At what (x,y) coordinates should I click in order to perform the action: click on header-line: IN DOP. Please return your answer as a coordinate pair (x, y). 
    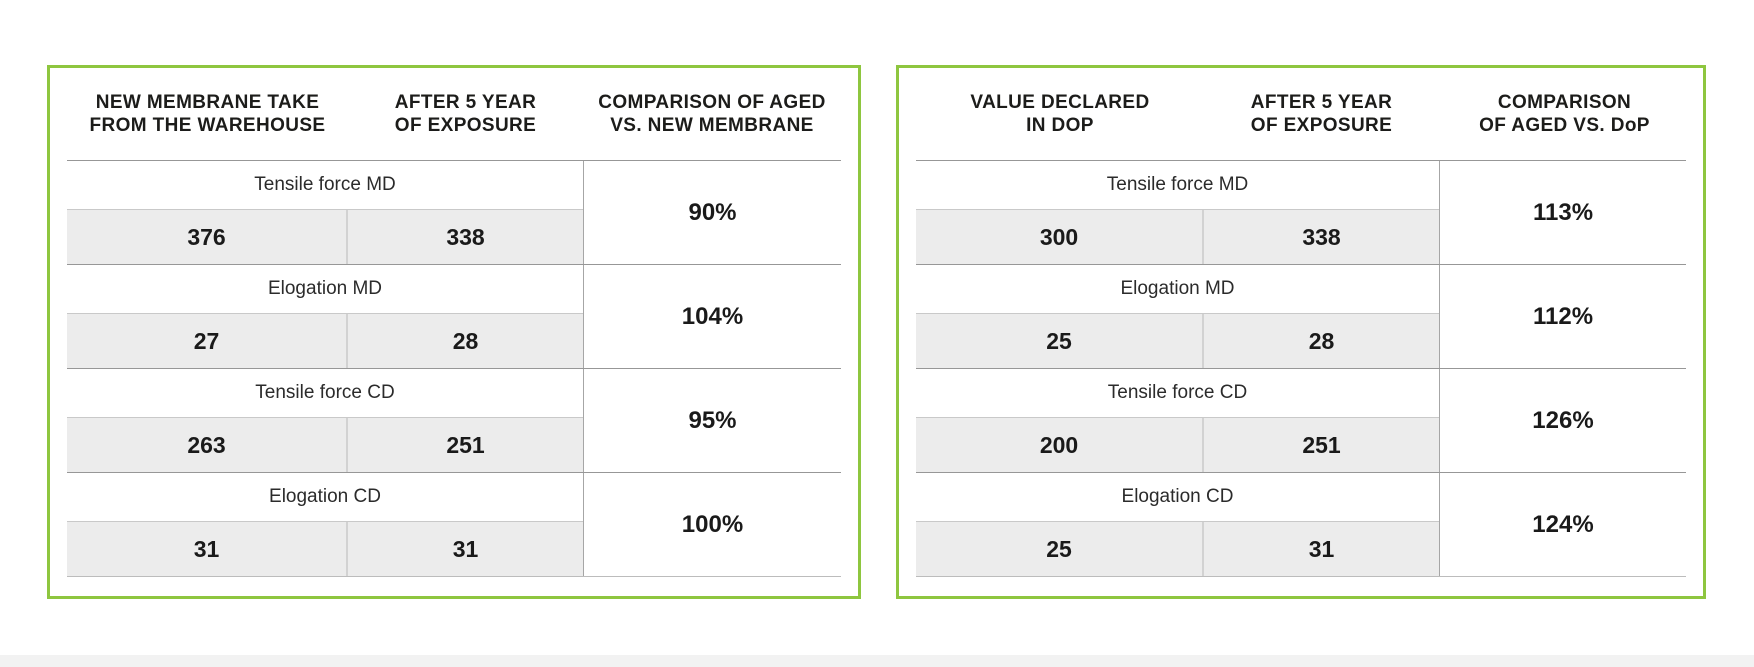
    Looking at the image, I should click on (1060, 125).